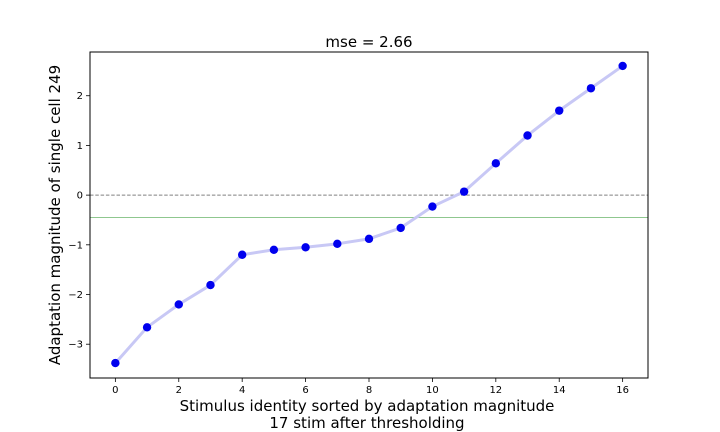  I want to click on x-tick-label: 0, so click(115, 390).